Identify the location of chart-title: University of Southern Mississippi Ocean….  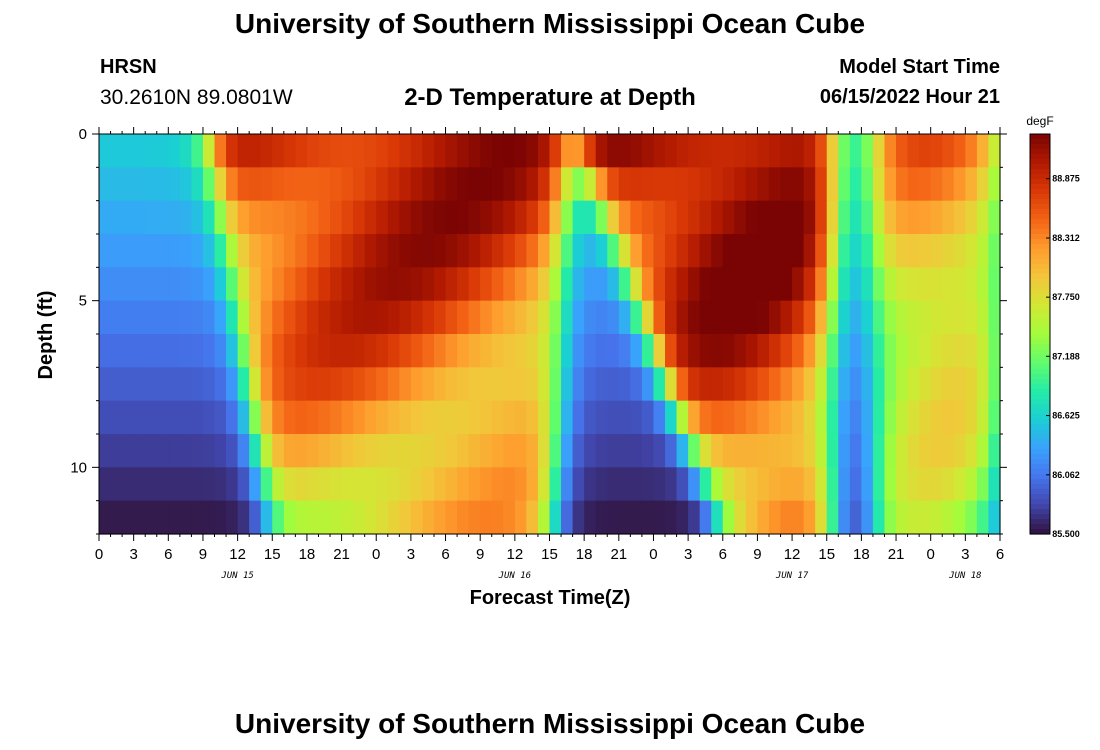
(550, 23).